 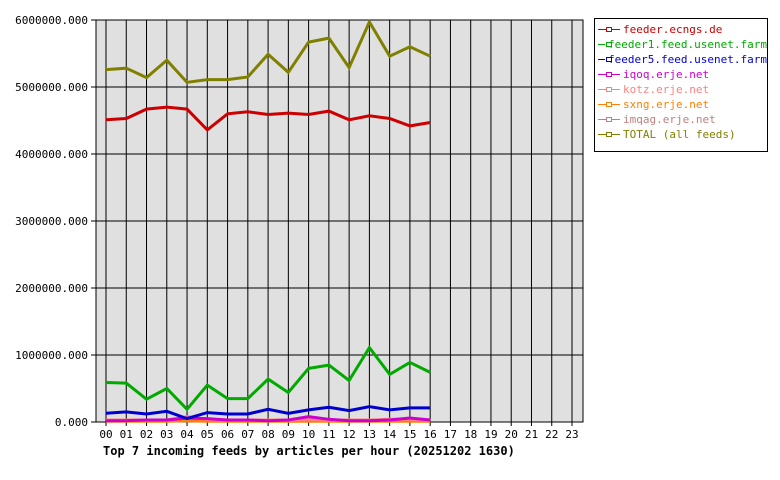 I want to click on legend-label: iqoq.erje.net, so click(x=666, y=74).